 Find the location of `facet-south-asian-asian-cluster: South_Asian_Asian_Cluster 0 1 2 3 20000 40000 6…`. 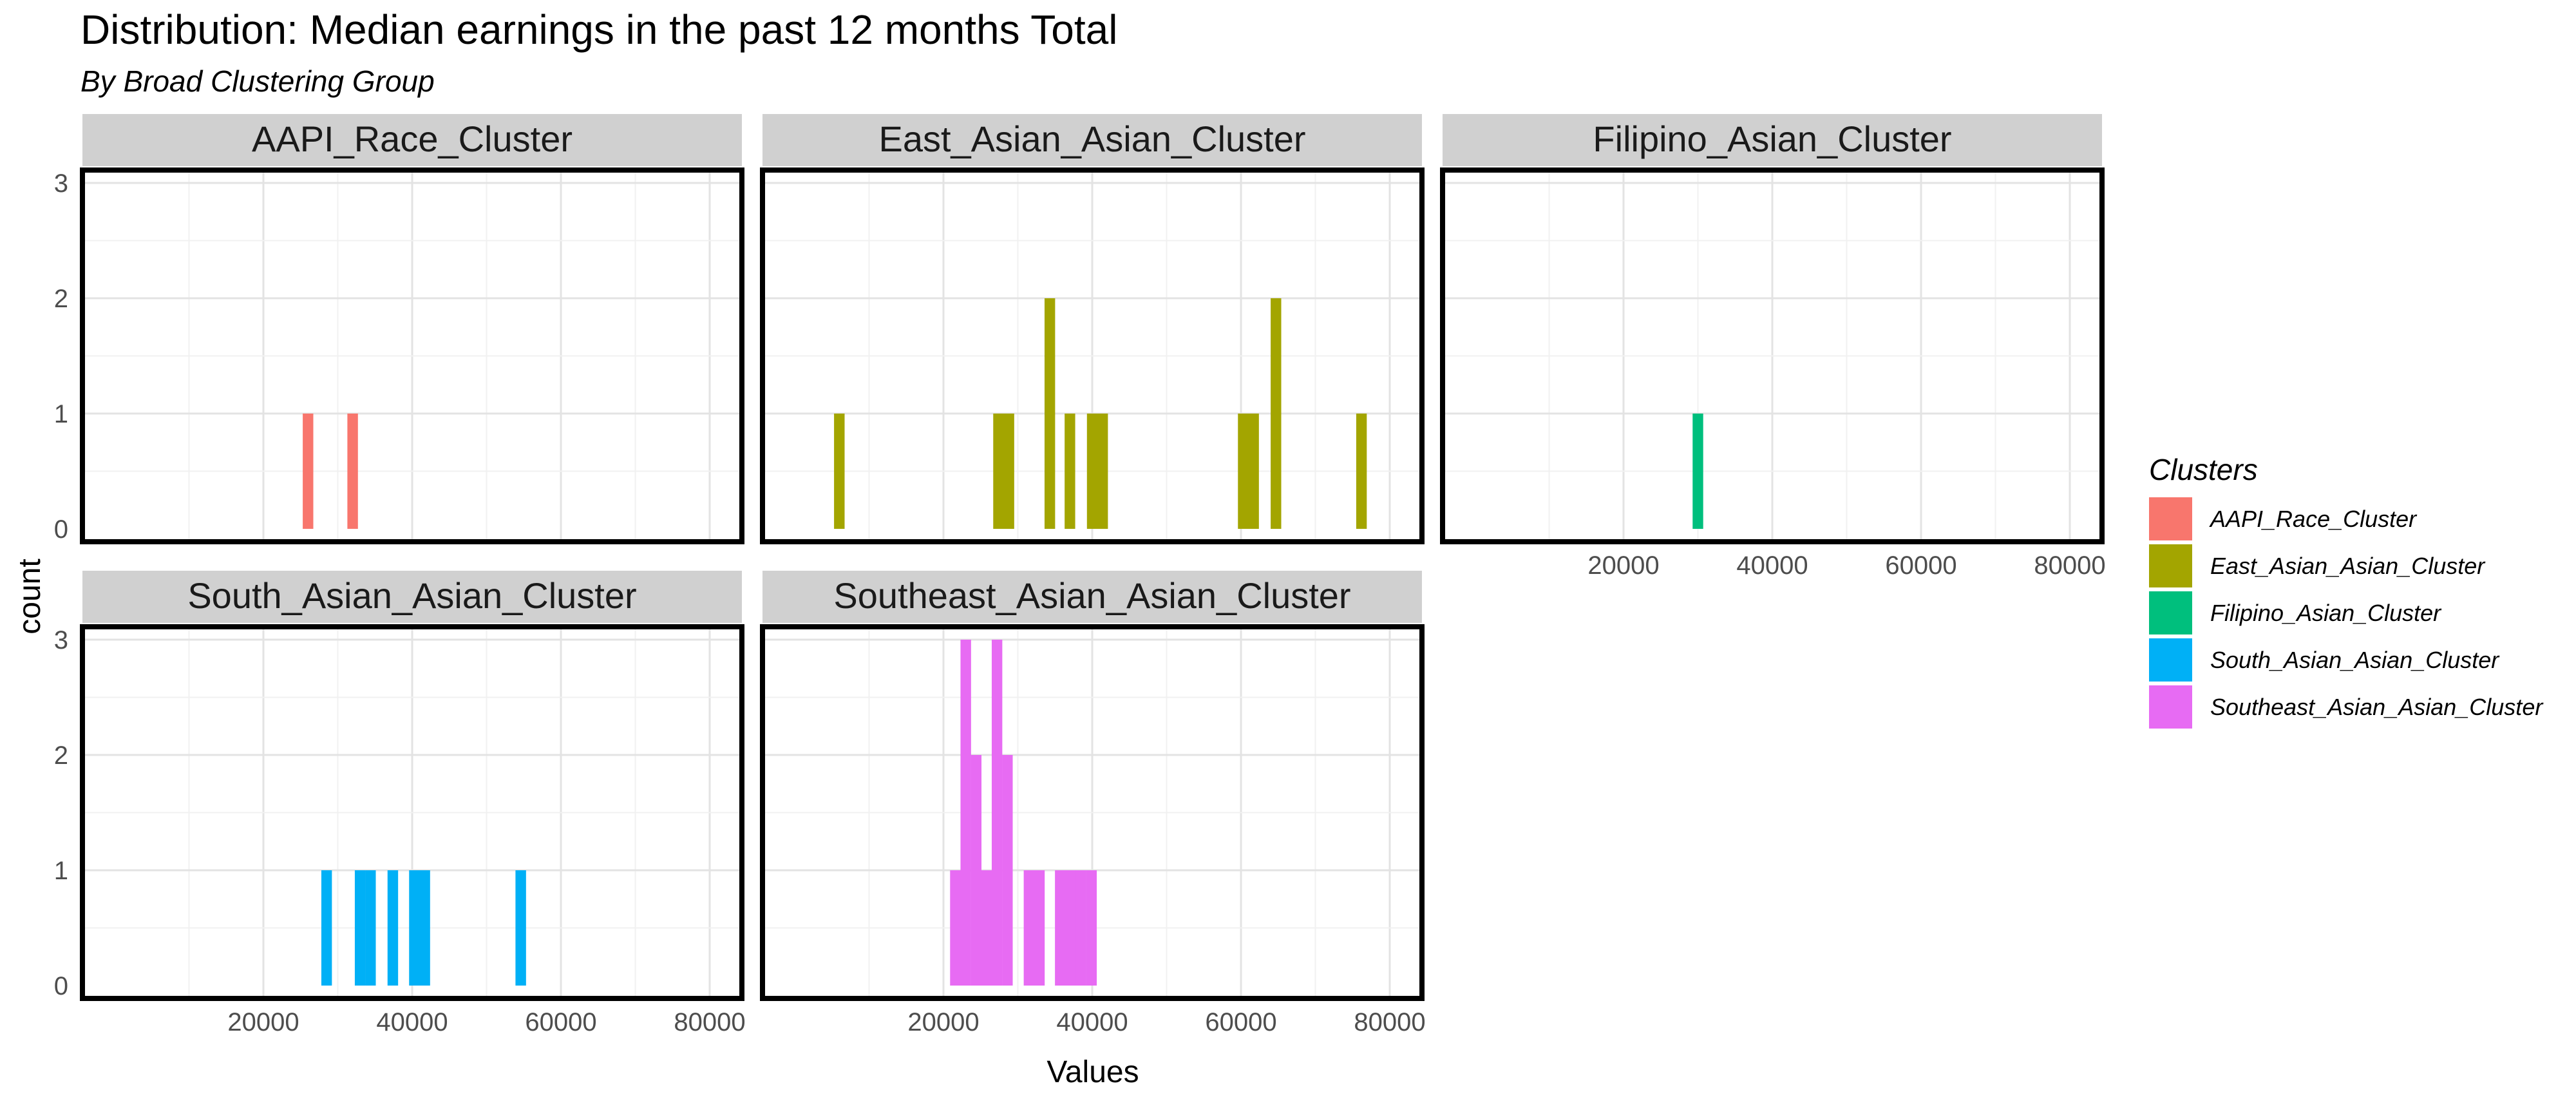

facet-south-asian-asian-cluster: South_Asian_Asian_Cluster 0 1 2 3 20000 40000 6… is located at coordinates (400, 803).